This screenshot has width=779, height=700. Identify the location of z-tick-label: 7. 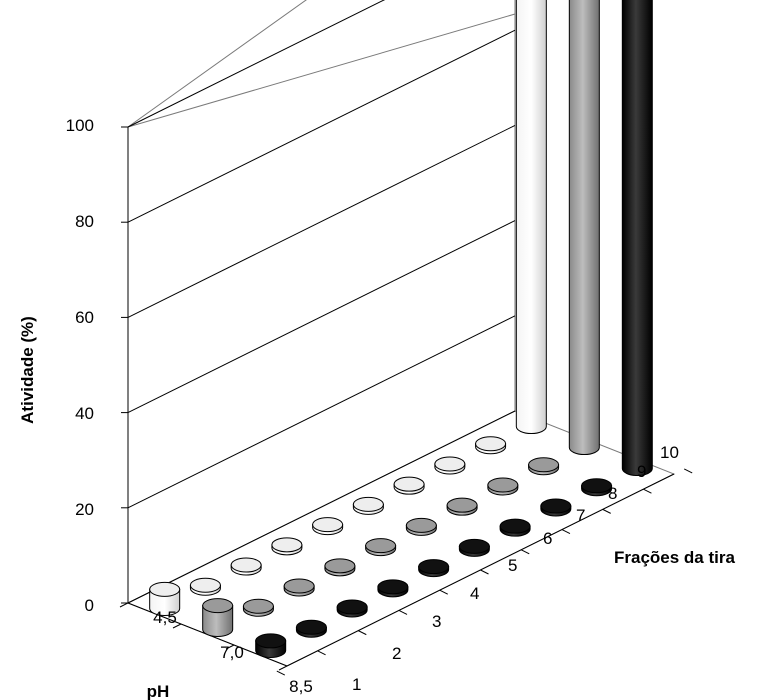
(580, 515).